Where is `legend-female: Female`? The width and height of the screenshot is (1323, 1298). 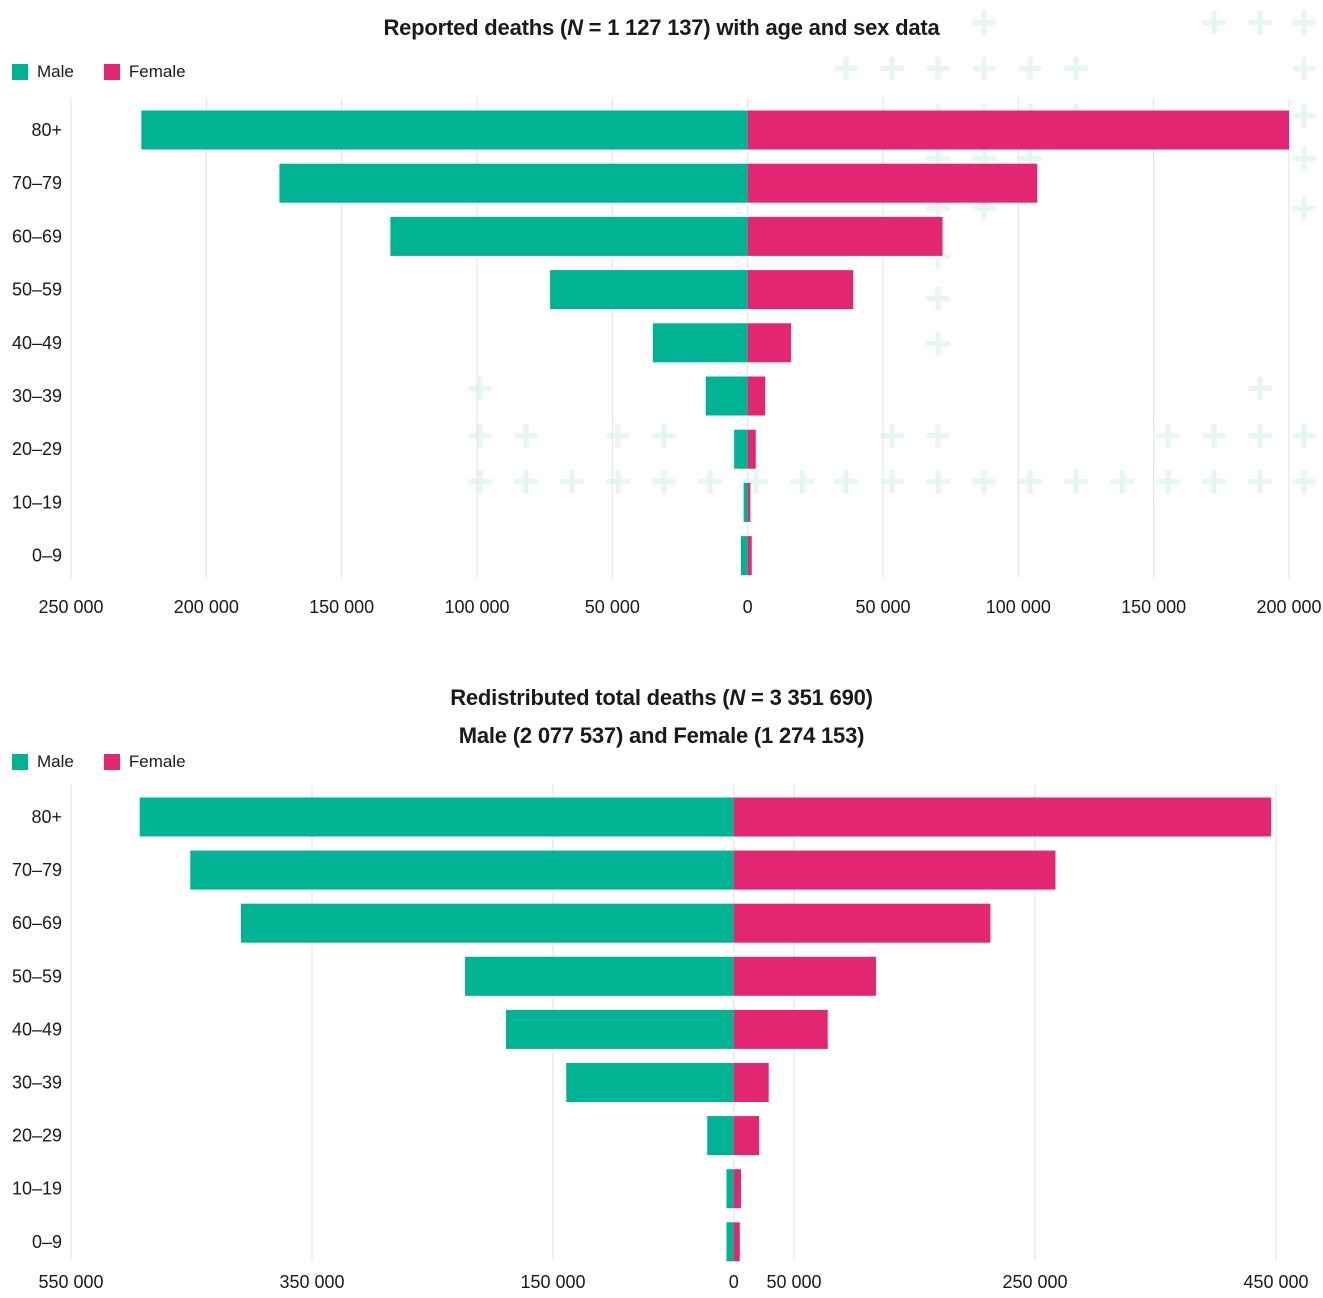 legend-female: Female is located at coordinates (144, 72).